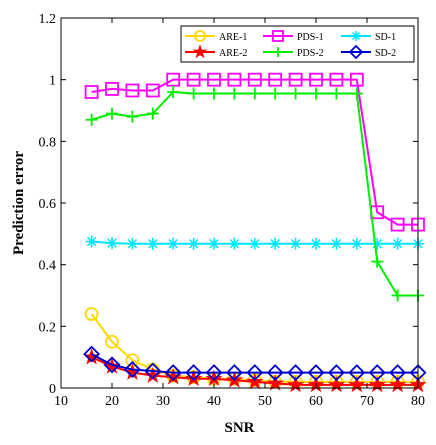 The height and width of the screenshot is (445, 436). Describe the element at coordinates (216, 51) in the screenshot. I see `legend-entry: ARE-2` at that location.